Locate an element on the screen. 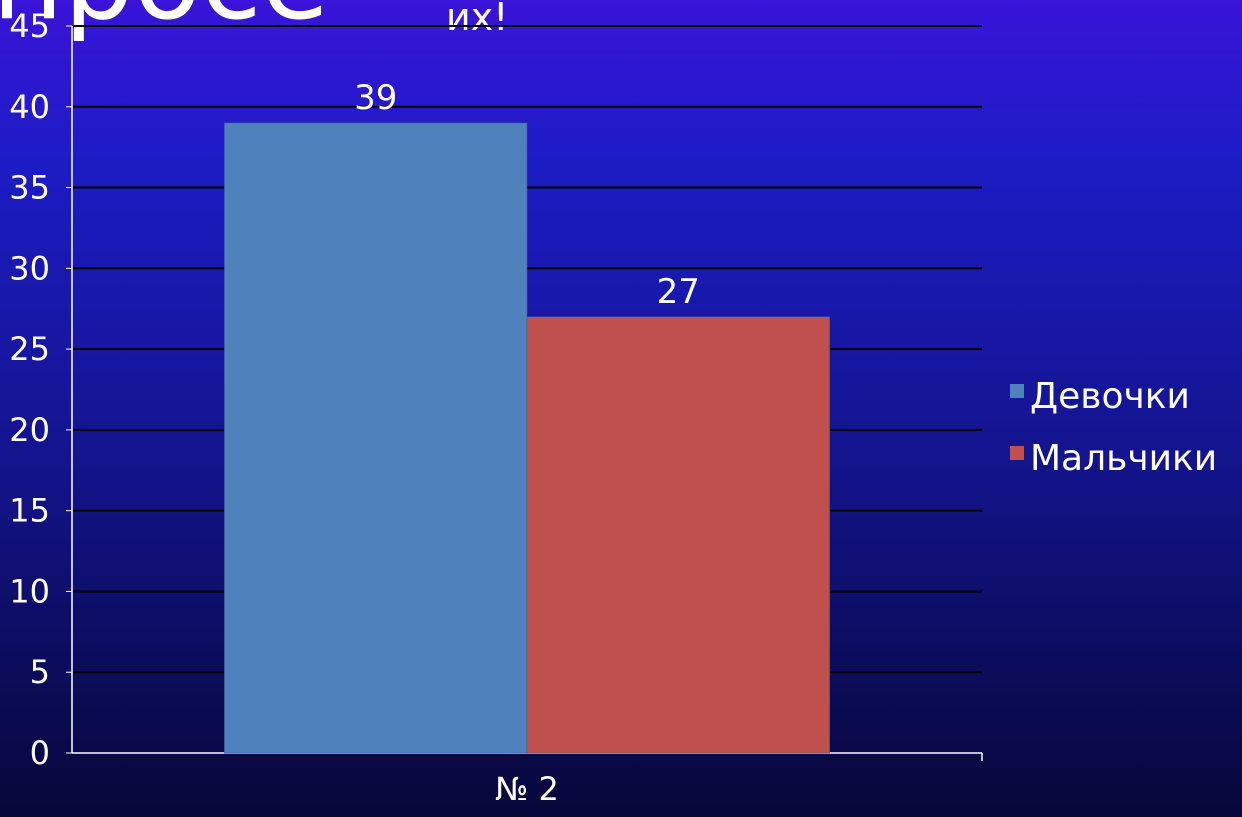 Image resolution: width=1242 pixels, height=817 pixels. y-tick-label: 25 is located at coordinates (29, 349).